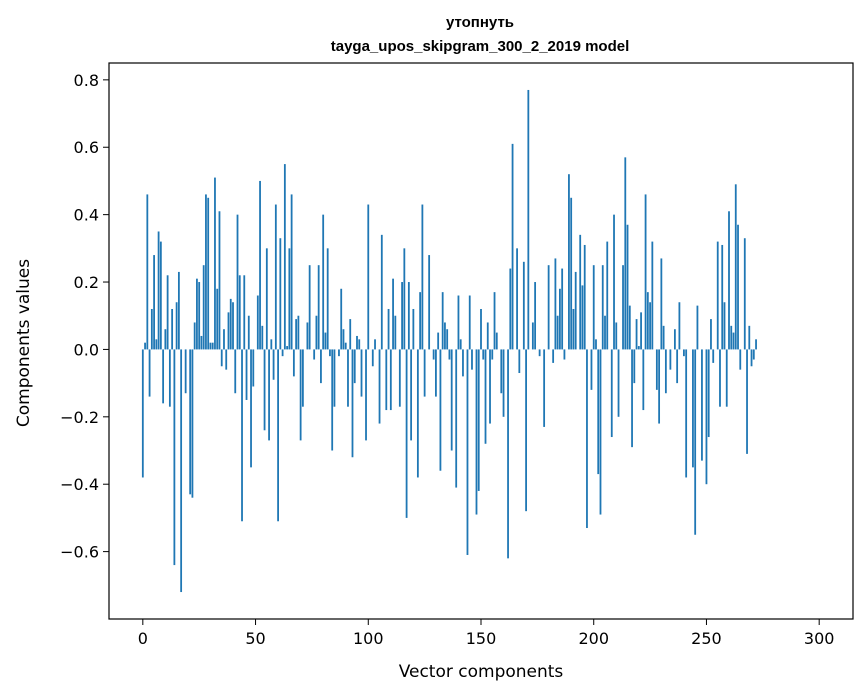 This screenshot has width=867, height=696. Describe the element at coordinates (143, 638) in the screenshot. I see `x-tick-label: 0` at that location.